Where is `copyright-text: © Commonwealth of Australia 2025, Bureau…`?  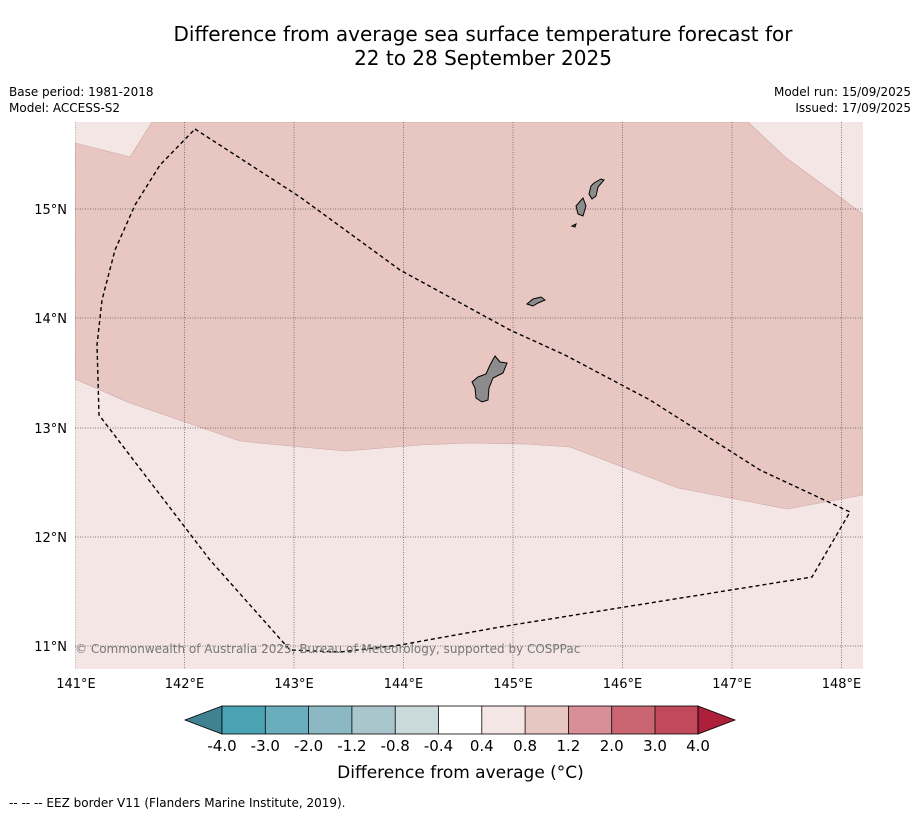 copyright-text: © Commonwealth of Australia 2025, Bureau… is located at coordinates (327, 649).